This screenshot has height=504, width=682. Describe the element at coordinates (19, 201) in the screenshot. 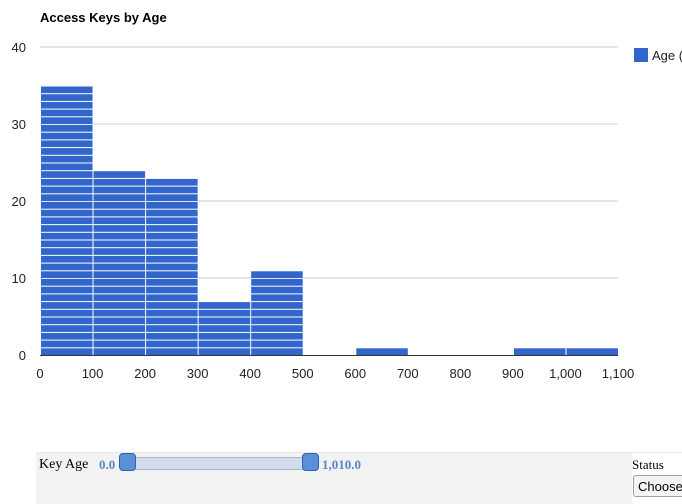

I see `y-tick-label: 20` at that location.